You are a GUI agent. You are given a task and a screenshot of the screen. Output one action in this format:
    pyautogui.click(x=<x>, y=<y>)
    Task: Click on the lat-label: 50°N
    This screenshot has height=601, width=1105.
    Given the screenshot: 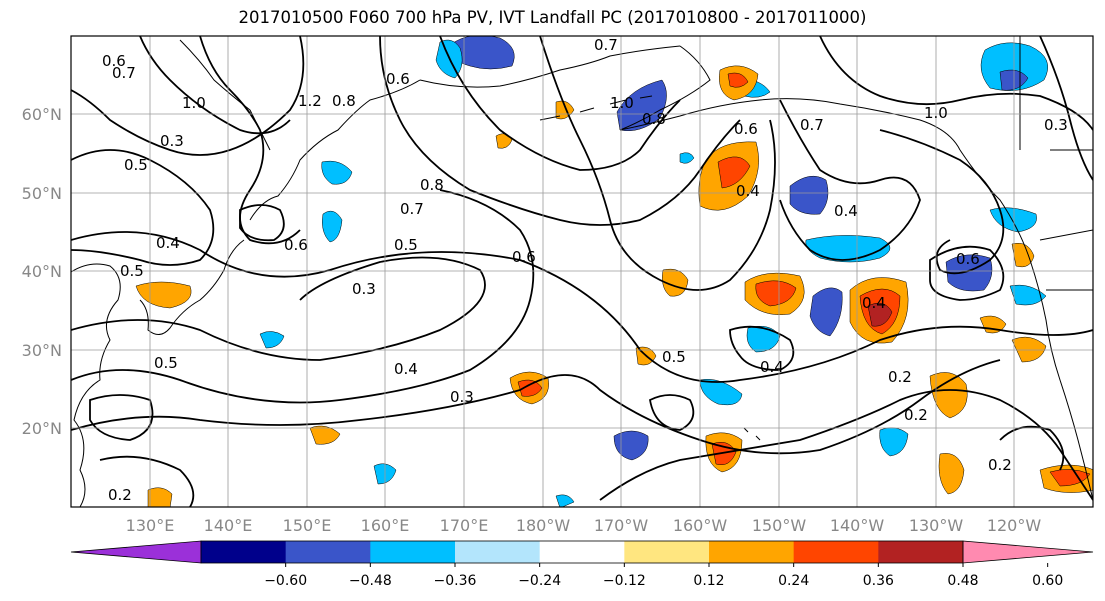 What is the action you would take?
    pyautogui.click(x=42, y=193)
    